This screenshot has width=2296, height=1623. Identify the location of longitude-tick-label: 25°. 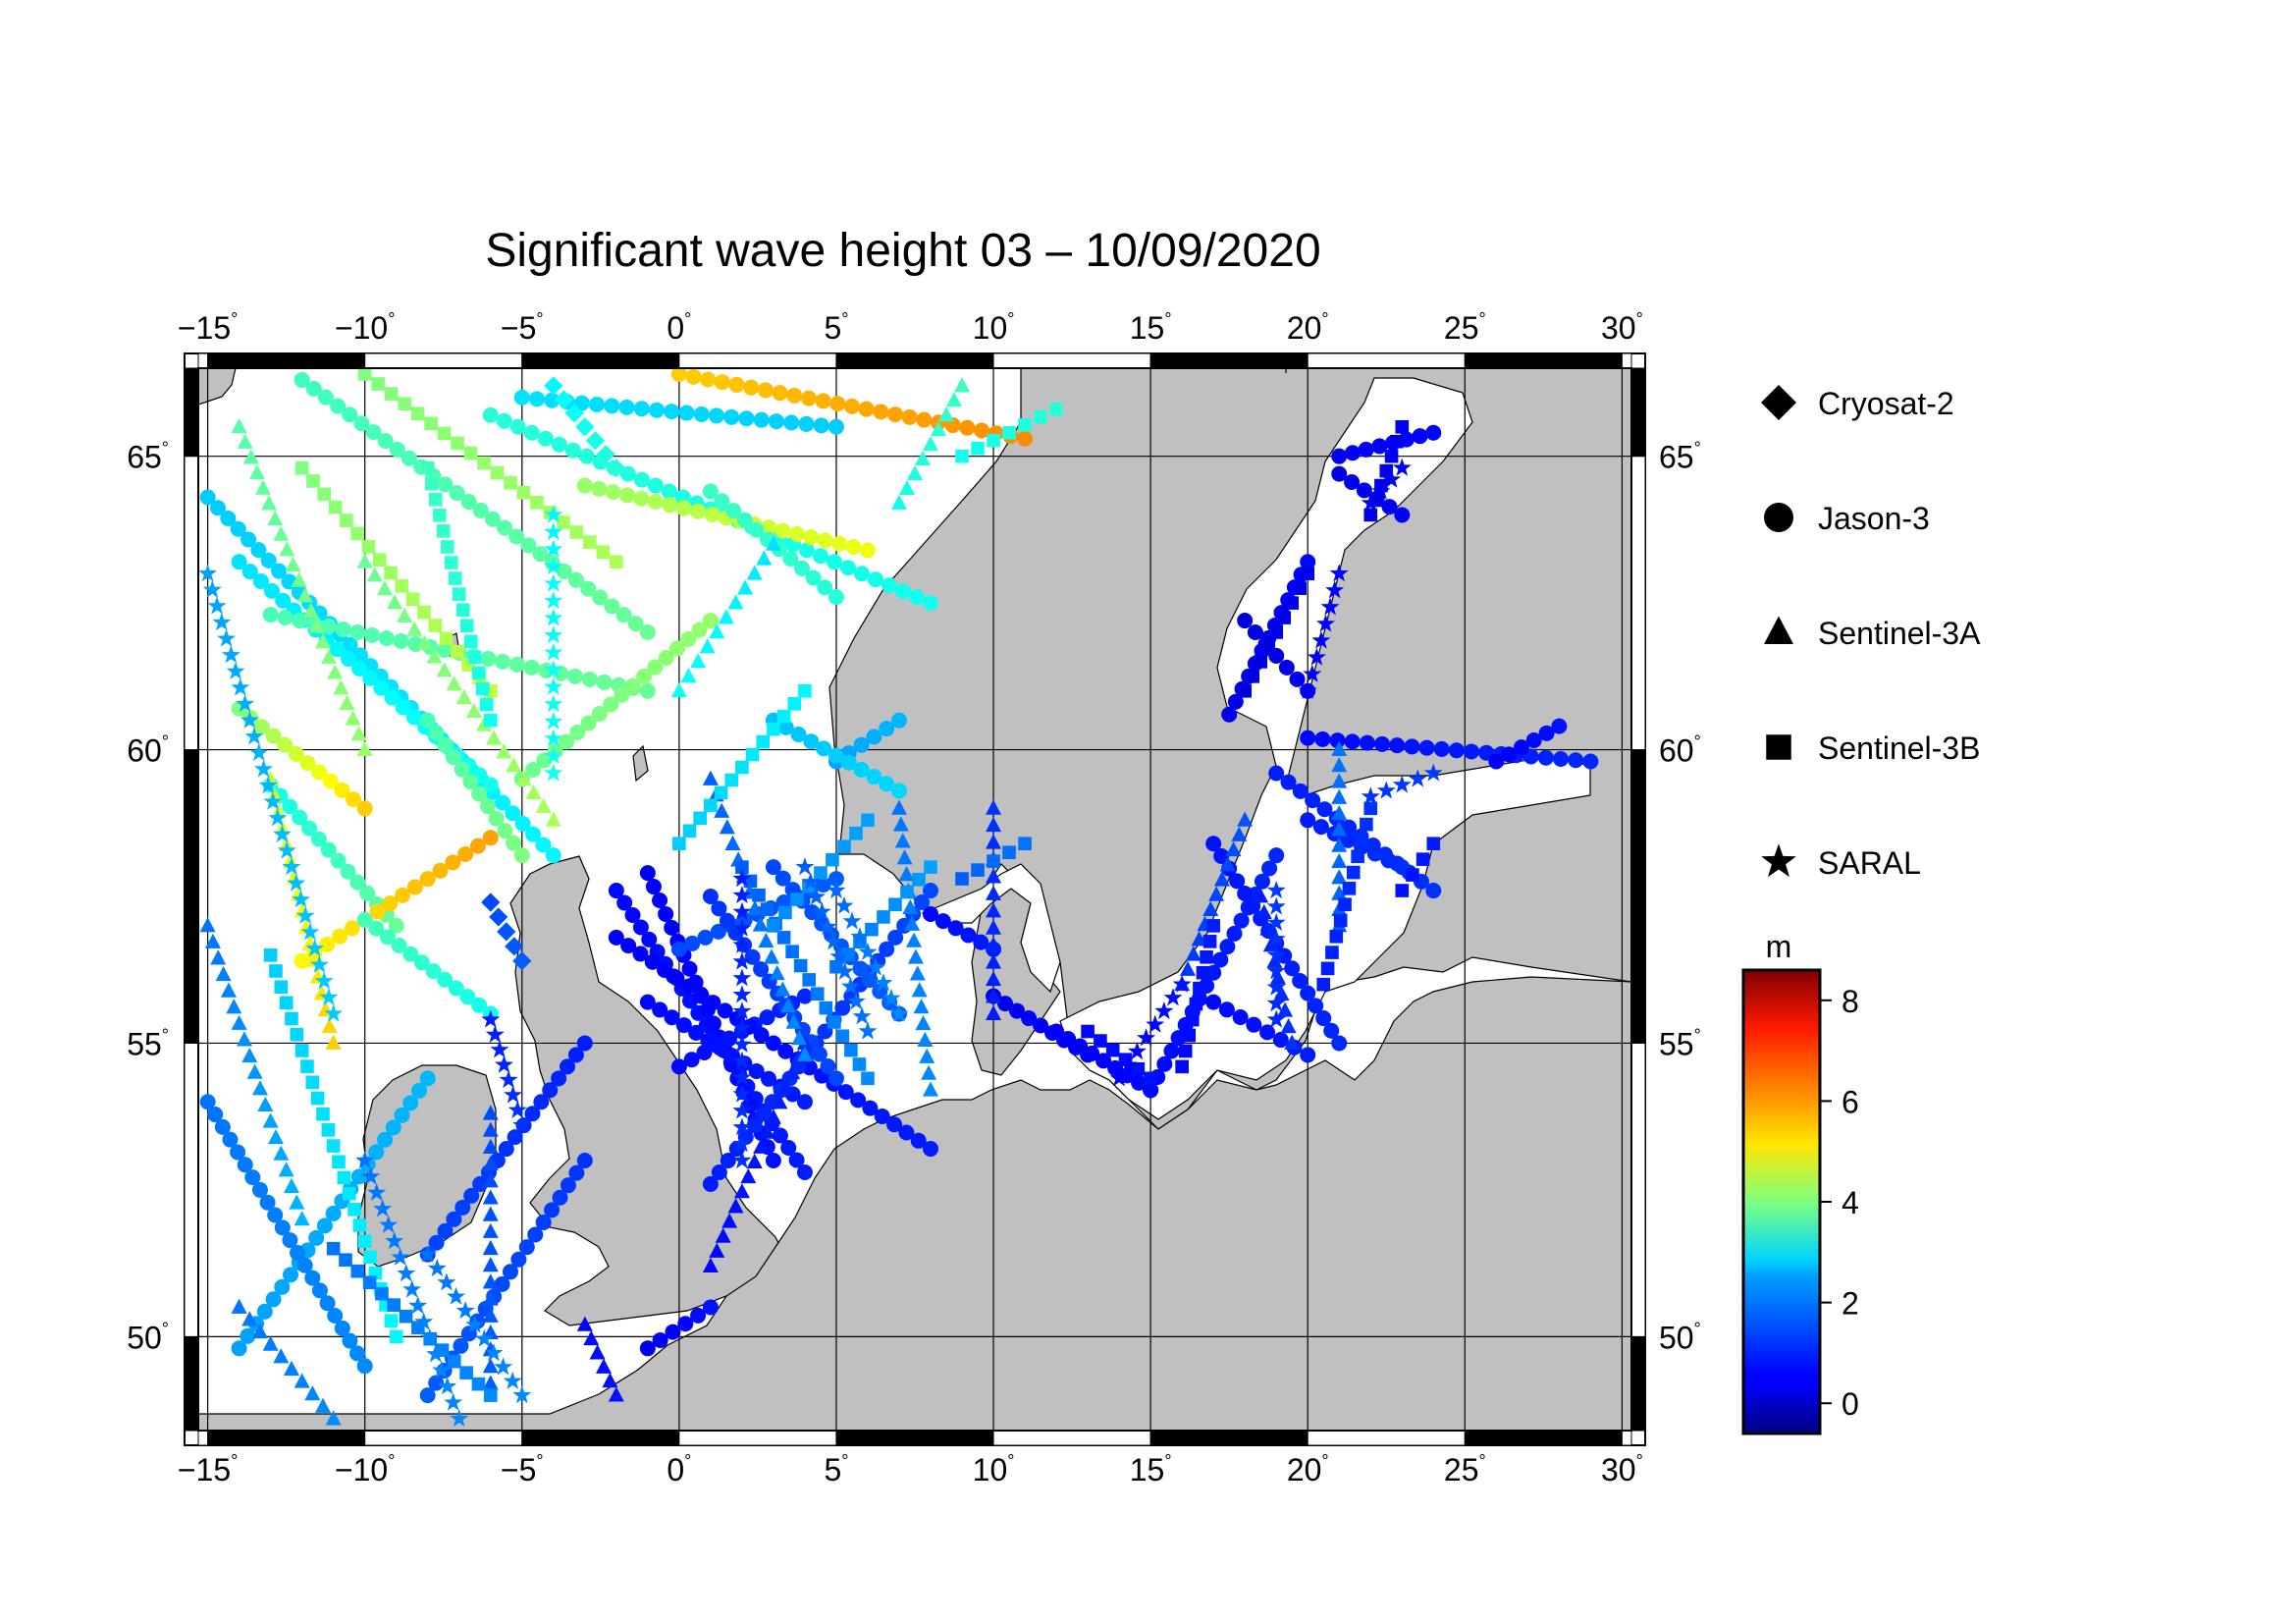
(1465, 327).